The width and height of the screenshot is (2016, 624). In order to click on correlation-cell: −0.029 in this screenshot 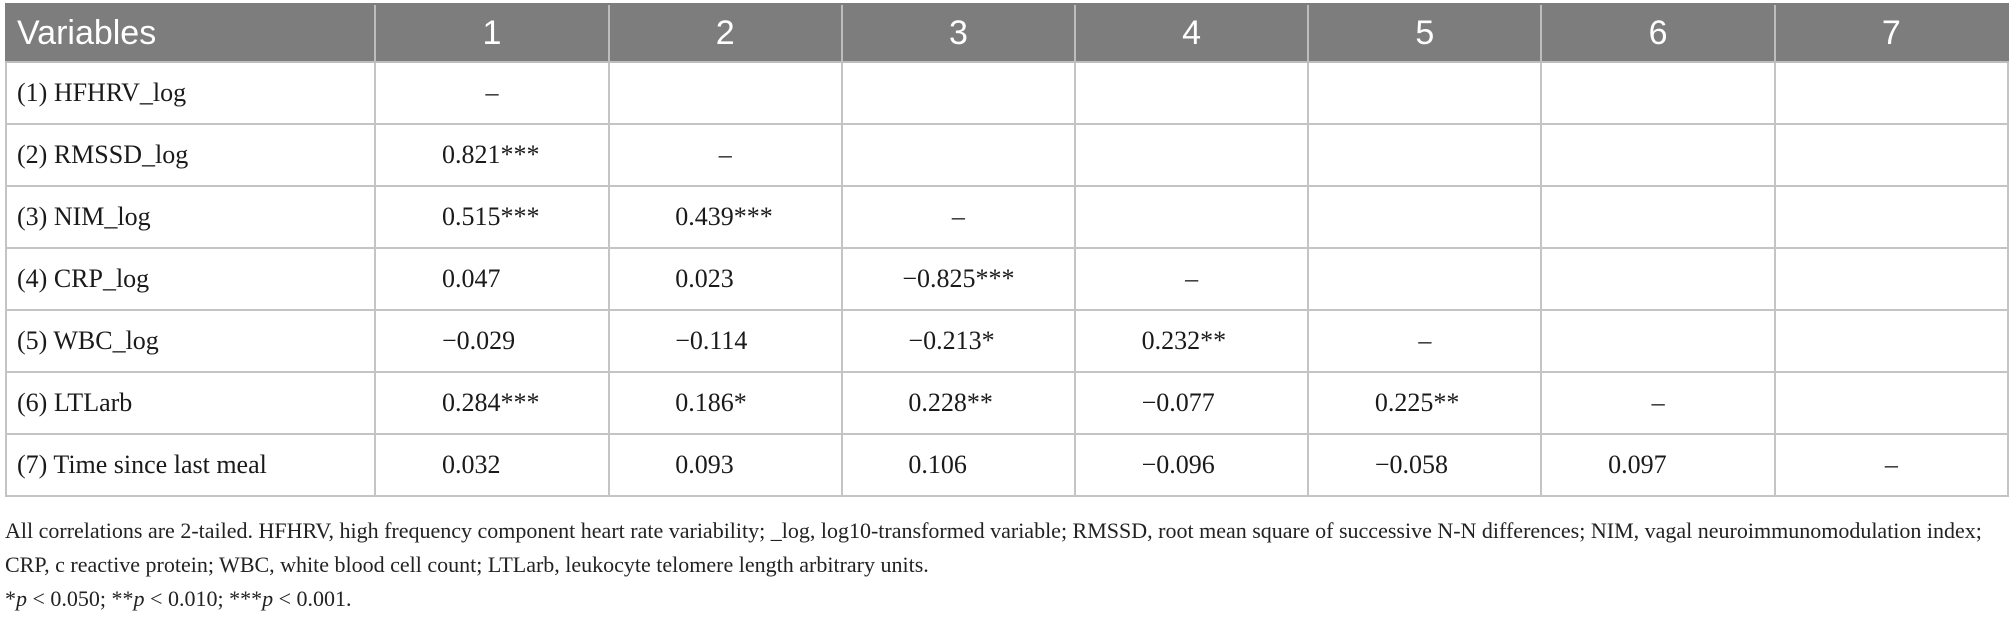, I will do `click(492, 341)`.